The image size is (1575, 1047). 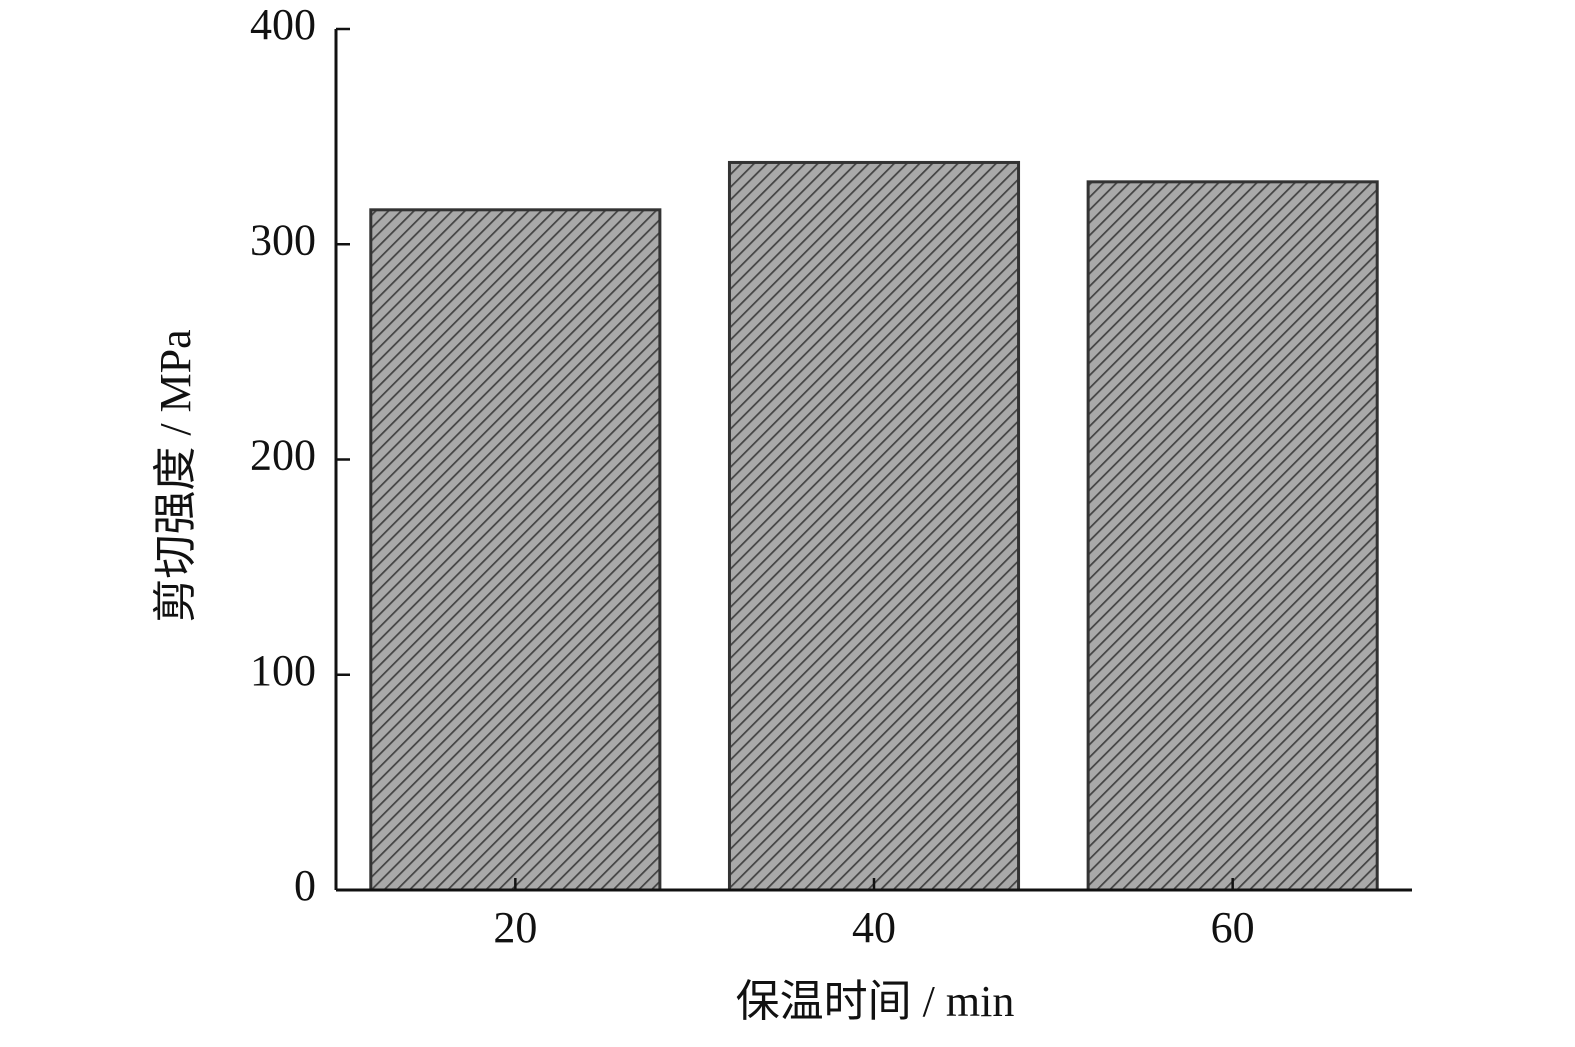 I want to click on y-tick-label: 400, so click(x=283, y=24).